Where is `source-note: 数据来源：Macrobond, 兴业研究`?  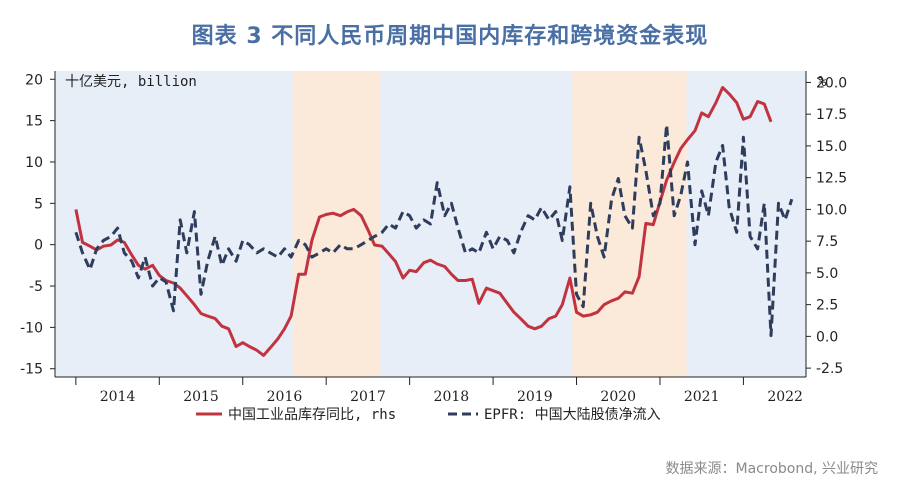 source-note: 数据来源：Macrobond, 兴业研究 is located at coordinates (771, 469).